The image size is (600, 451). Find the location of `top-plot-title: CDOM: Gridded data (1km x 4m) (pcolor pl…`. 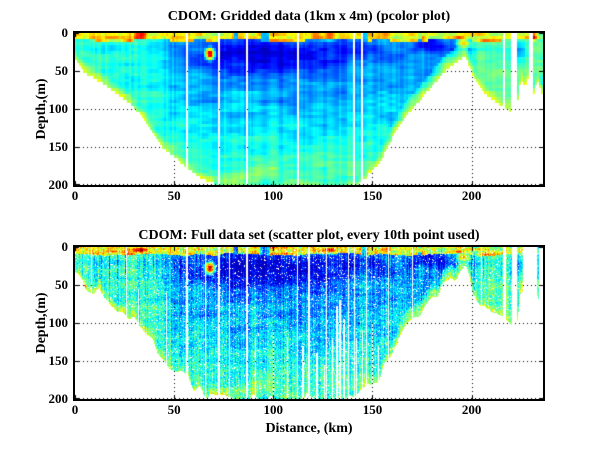

top-plot-title: CDOM: Gridded data (1km x 4m) (pcolor pl… is located at coordinates (309, 16).